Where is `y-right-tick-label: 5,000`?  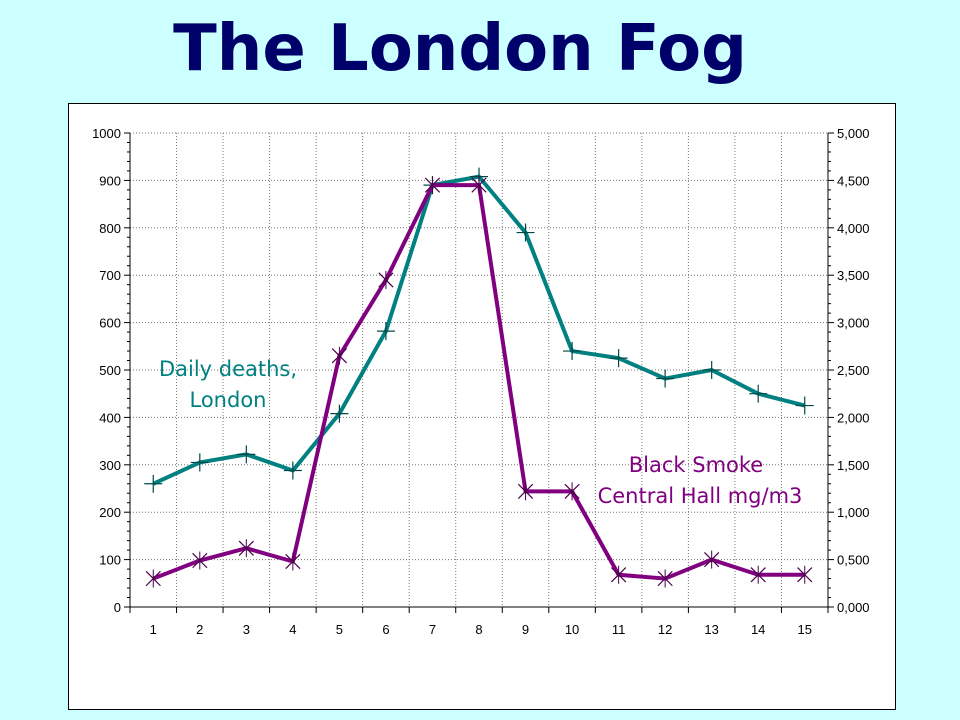 y-right-tick-label: 5,000 is located at coordinates (853, 133).